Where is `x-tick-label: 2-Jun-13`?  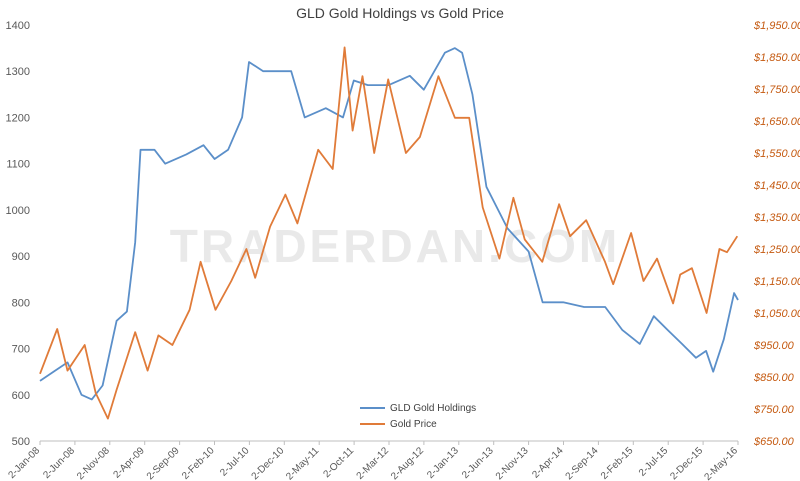 x-tick-label: 2-Jun-13 is located at coordinates (478, 463).